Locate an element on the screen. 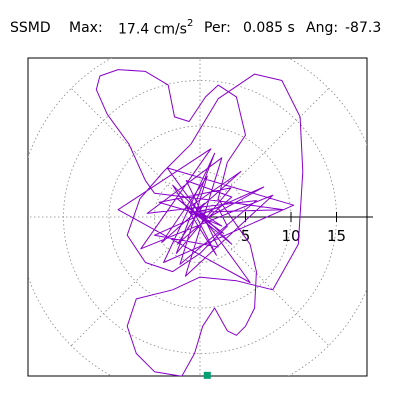 This screenshot has height=400, width=400. x-tick-label-15: 15 is located at coordinates (336, 236).